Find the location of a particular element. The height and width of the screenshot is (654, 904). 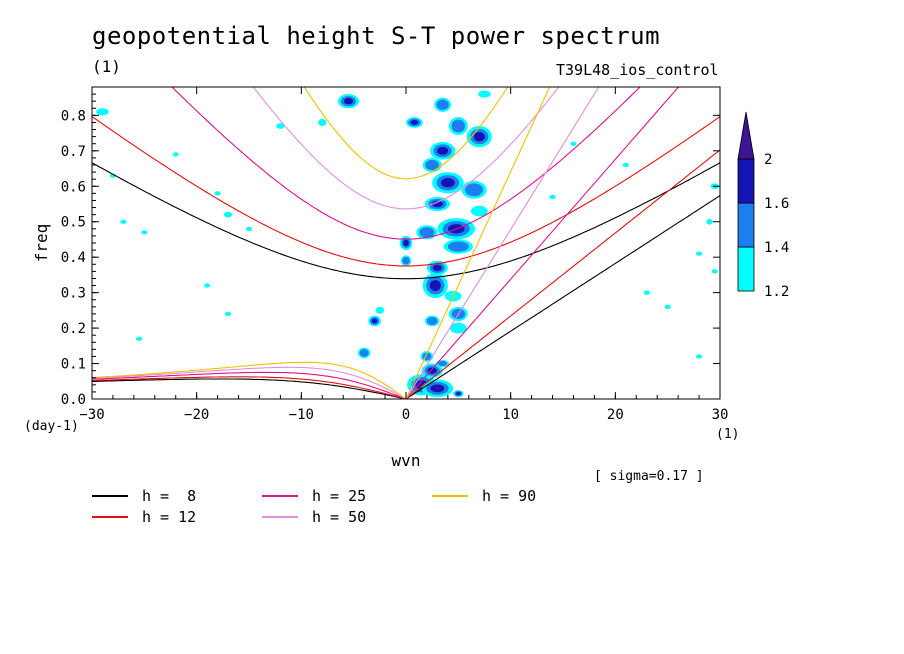

dispersion-curve-ig-h25 is located at coordinates (406, 163).